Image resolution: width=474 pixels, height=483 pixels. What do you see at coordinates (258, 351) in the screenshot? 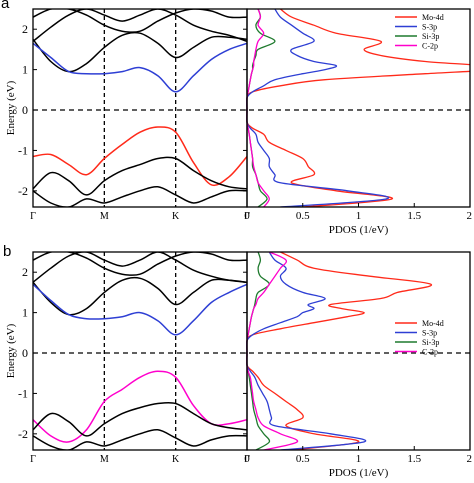
I see `pdos-line-si-3p` at bounding box center [258, 351].